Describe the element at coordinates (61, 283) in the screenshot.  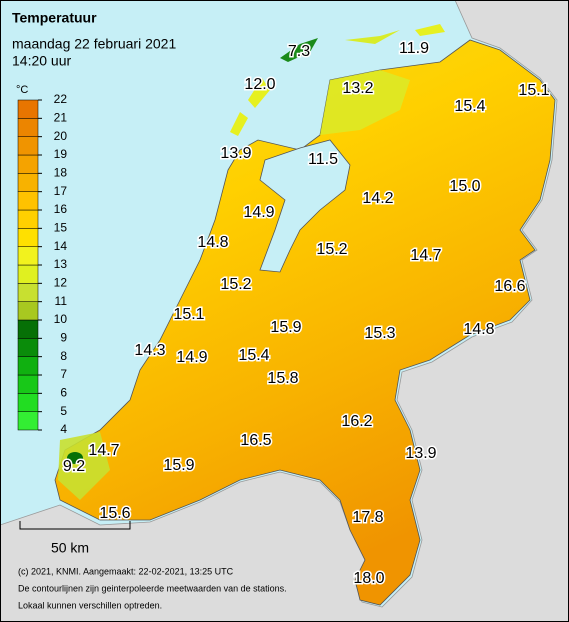
I see `legend-tick-label: 12` at that location.